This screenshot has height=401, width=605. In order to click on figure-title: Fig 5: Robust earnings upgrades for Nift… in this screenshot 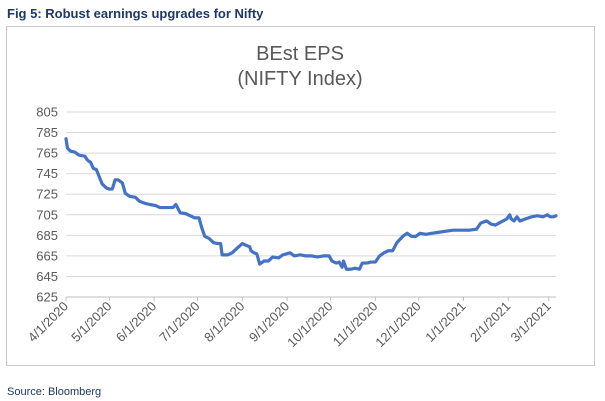, I will do `click(135, 13)`.